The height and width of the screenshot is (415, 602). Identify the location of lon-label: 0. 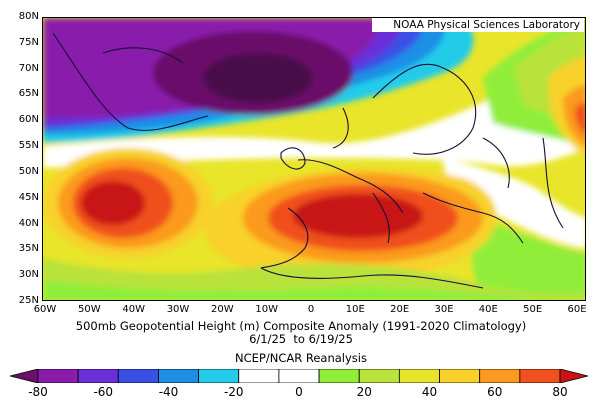
(311, 309).